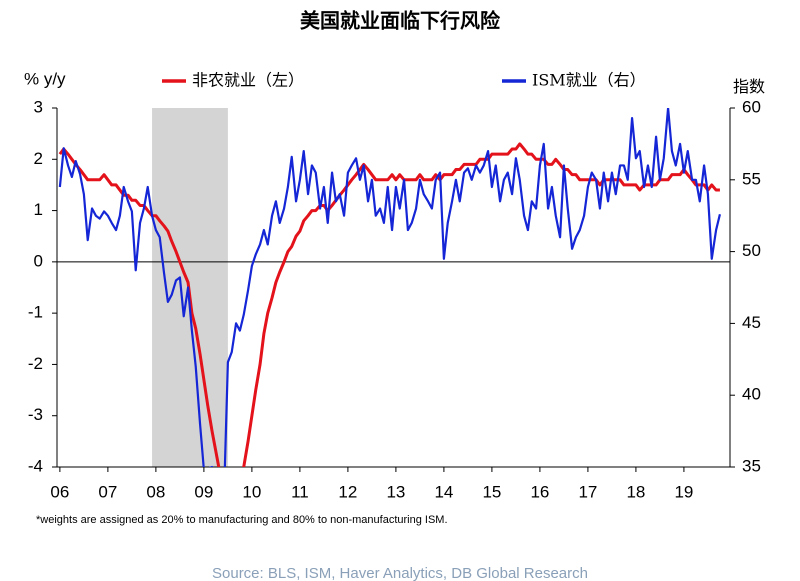 The height and width of the screenshot is (581, 800). Describe the element at coordinates (635, 491) in the screenshot. I see `x-tick-label: 18` at that location.